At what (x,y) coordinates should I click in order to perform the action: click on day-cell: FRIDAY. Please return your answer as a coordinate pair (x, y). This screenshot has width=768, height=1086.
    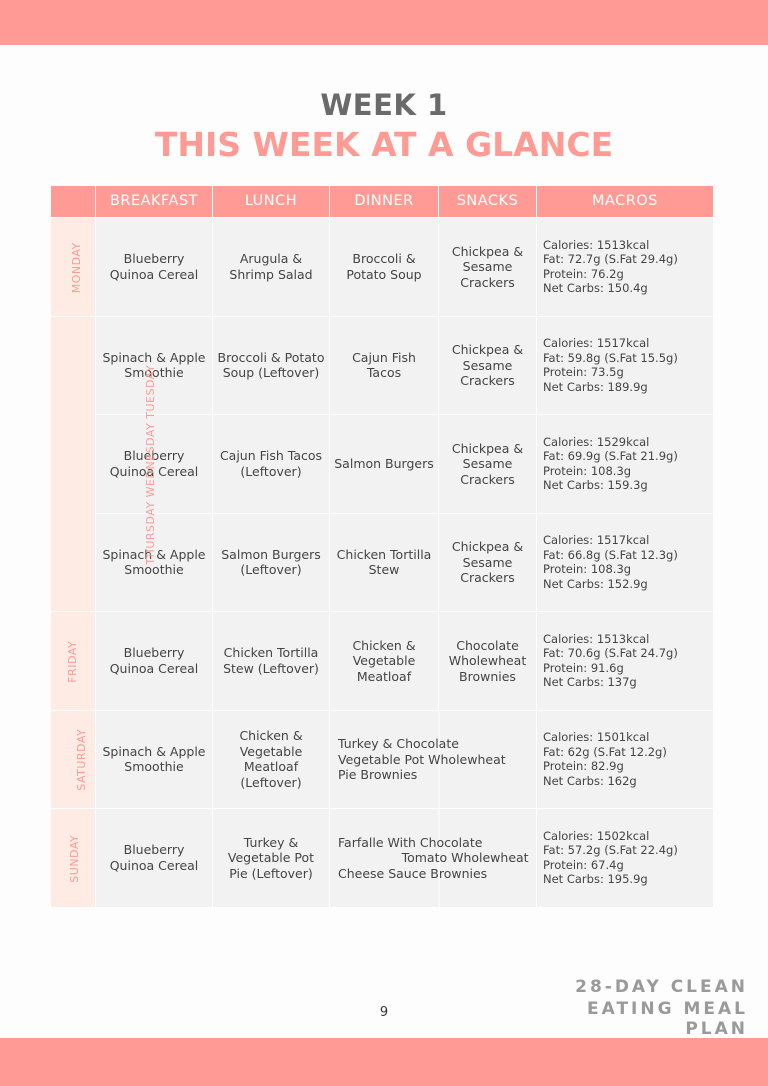
    Looking at the image, I should click on (73, 661).